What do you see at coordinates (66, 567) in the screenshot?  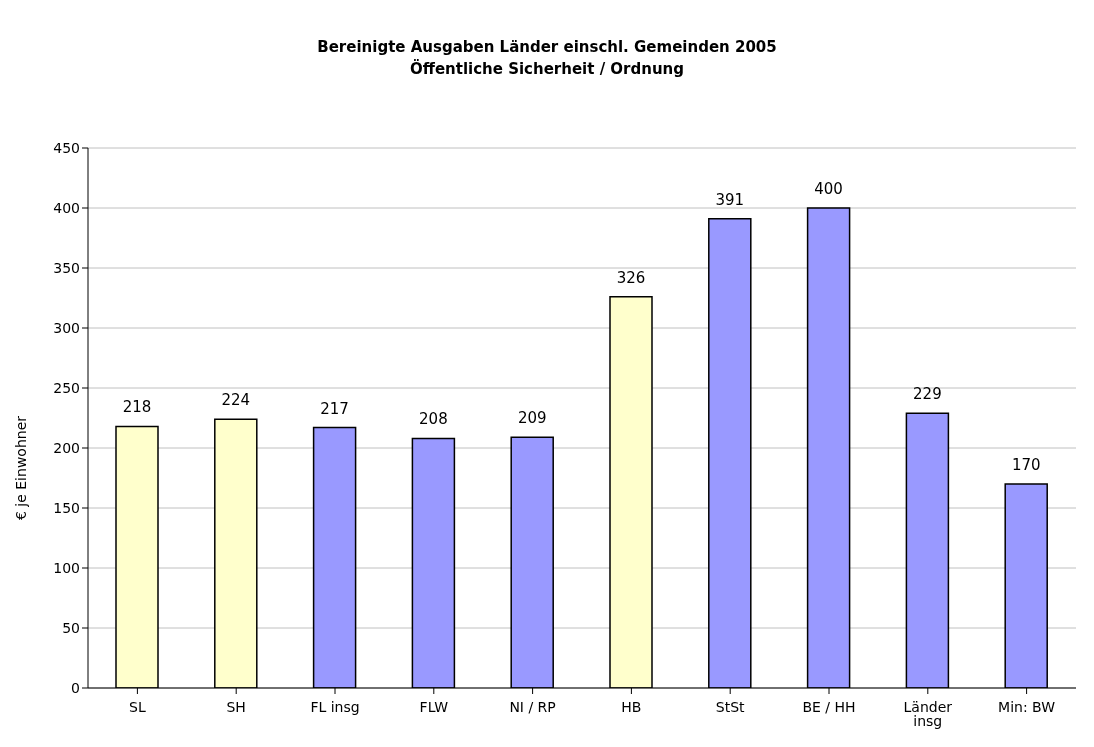 I see `y-tick-label: 100` at bounding box center [66, 567].